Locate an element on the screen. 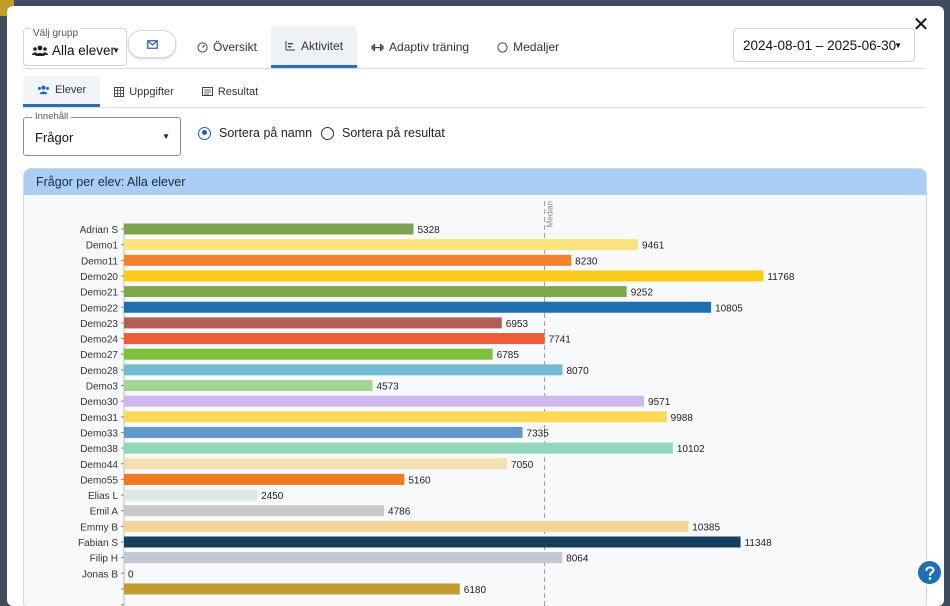  bar-value-label: 10805 is located at coordinates (729, 308).